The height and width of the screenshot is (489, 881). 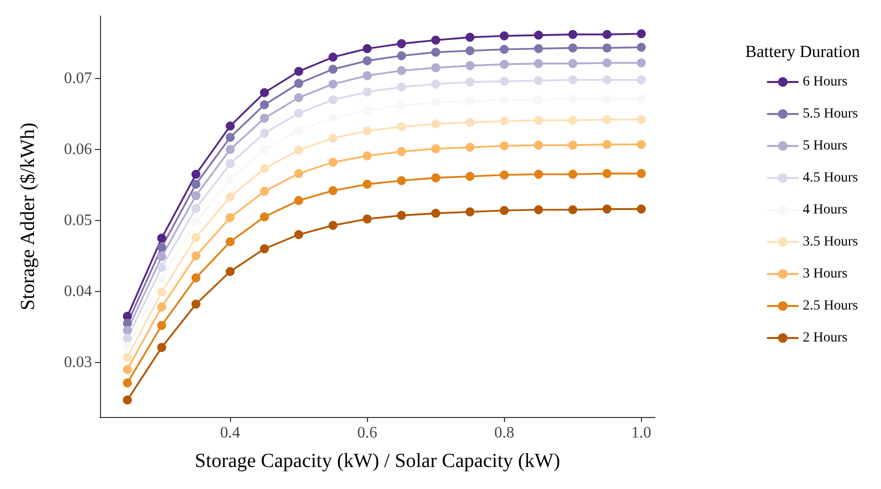 What do you see at coordinates (802, 51) in the screenshot?
I see `legend-title: Battery Duration` at bounding box center [802, 51].